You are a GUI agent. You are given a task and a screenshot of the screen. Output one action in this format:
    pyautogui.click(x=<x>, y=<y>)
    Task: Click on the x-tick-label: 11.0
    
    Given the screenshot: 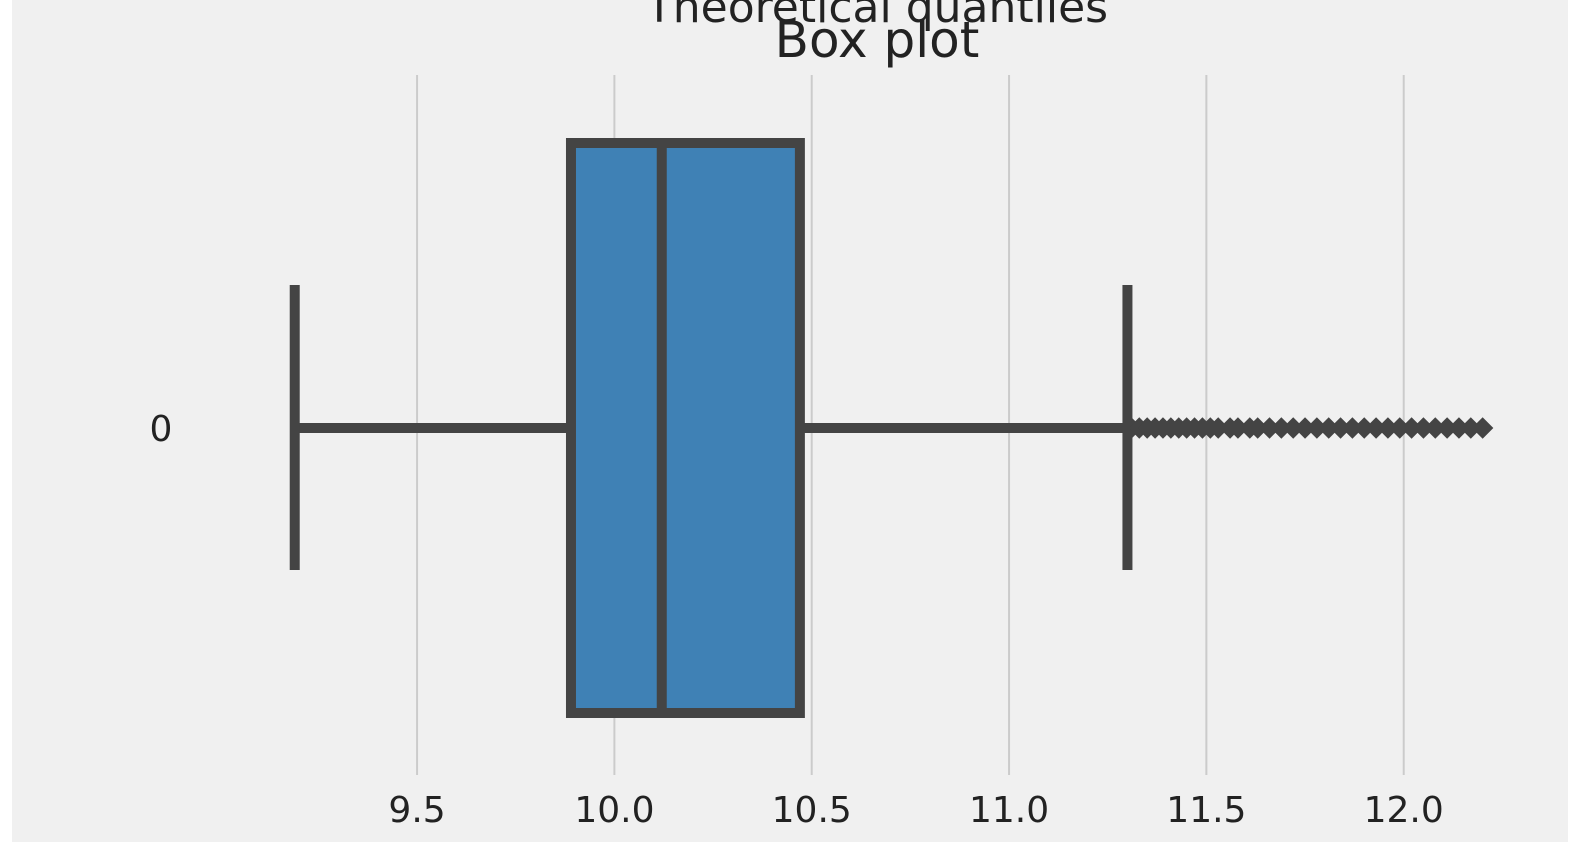 What is the action you would take?
    pyautogui.click(x=1009, y=810)
    